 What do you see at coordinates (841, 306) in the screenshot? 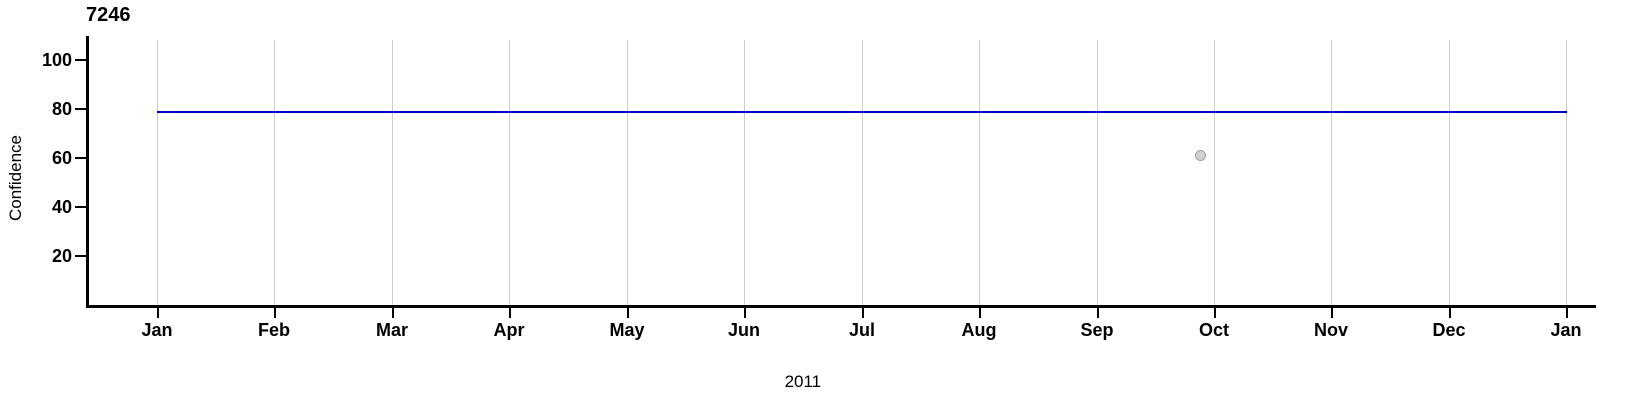
I see `x-axis-spine` at bounding box center [841, 306].